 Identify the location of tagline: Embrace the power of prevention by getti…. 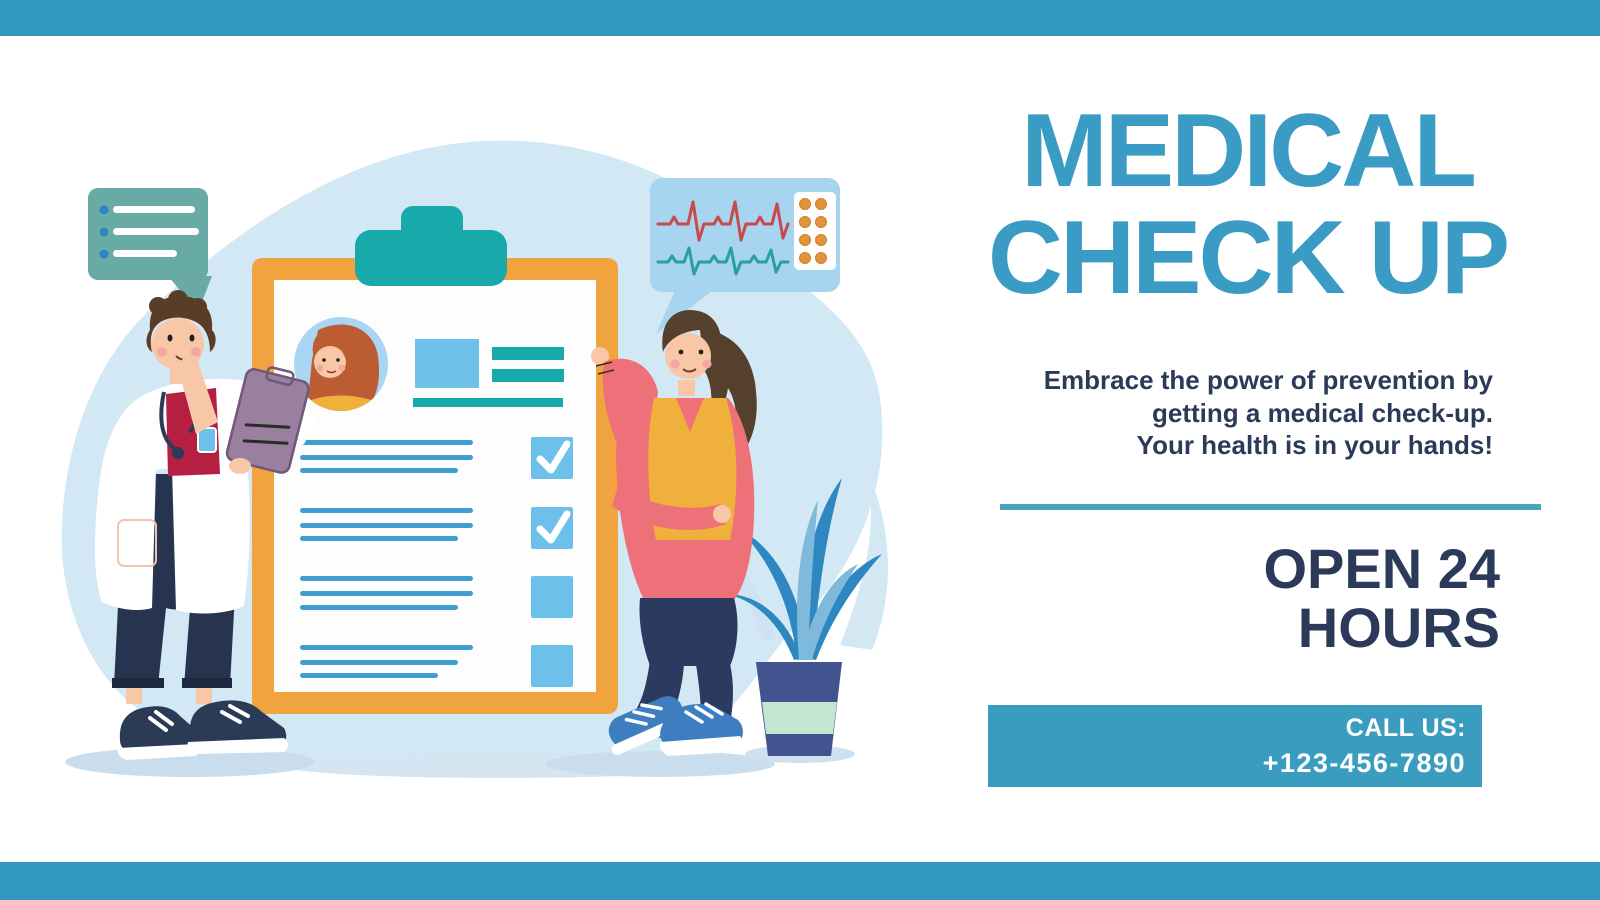
(1268, 413).